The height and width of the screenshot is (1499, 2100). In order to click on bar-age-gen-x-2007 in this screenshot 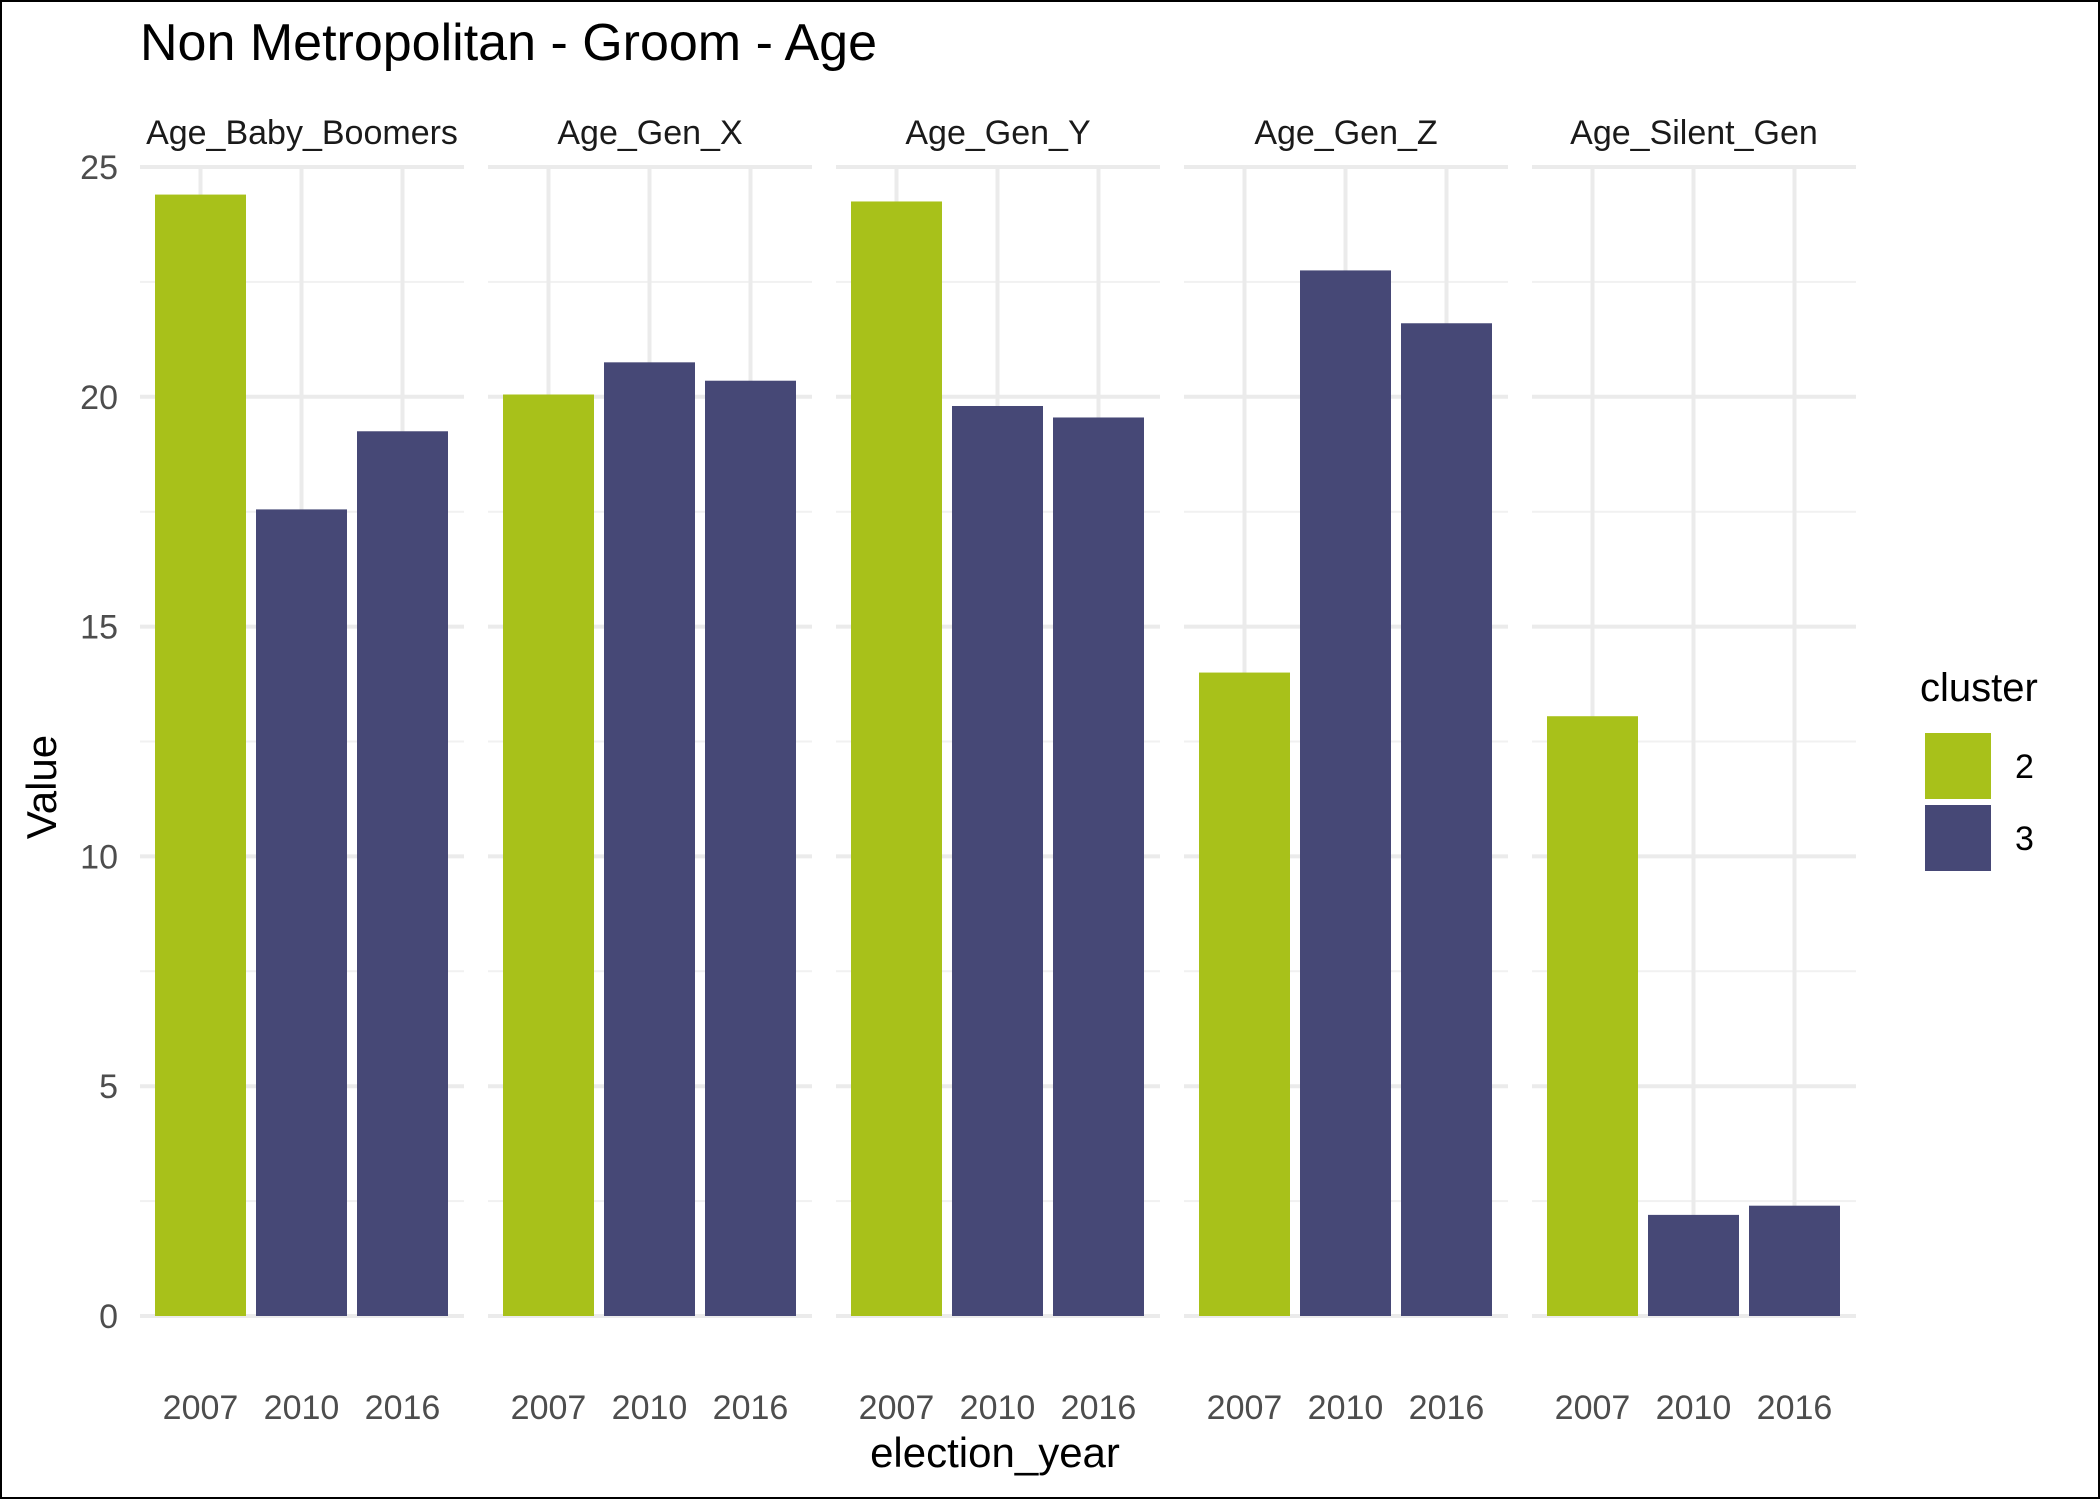, I will do `click(548, 855)`.